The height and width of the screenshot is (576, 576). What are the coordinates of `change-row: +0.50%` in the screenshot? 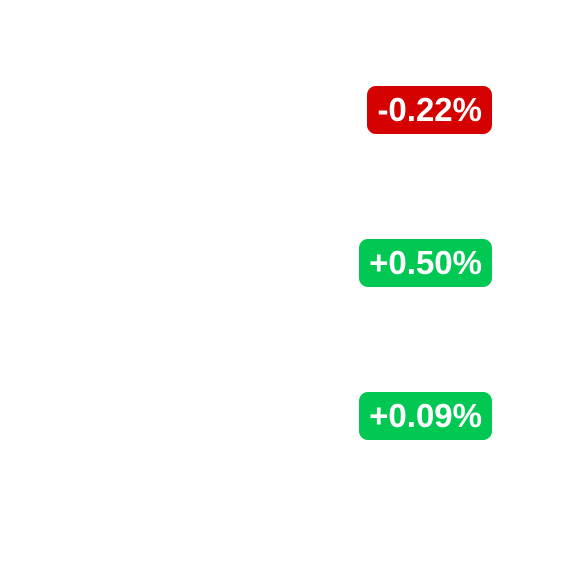 It's located at (425, 263).